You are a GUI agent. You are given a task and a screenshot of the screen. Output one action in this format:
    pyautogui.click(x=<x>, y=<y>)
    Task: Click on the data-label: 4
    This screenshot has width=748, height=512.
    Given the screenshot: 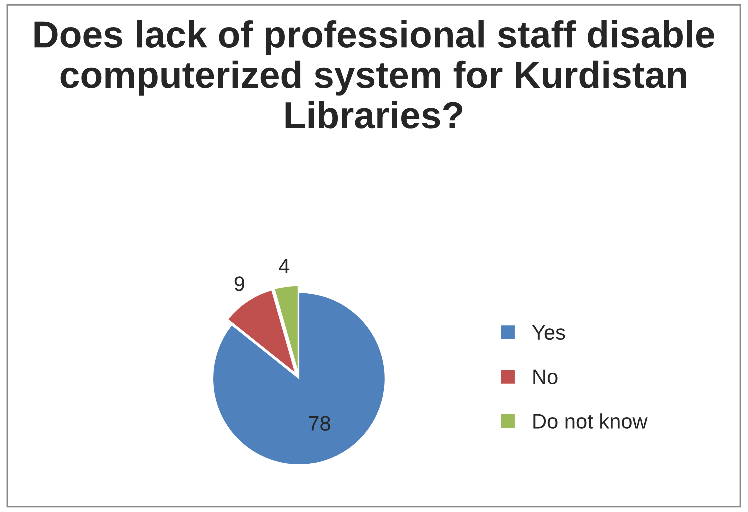 What is the action you would take?
    pyautogui.click(x=284, y=266)
    